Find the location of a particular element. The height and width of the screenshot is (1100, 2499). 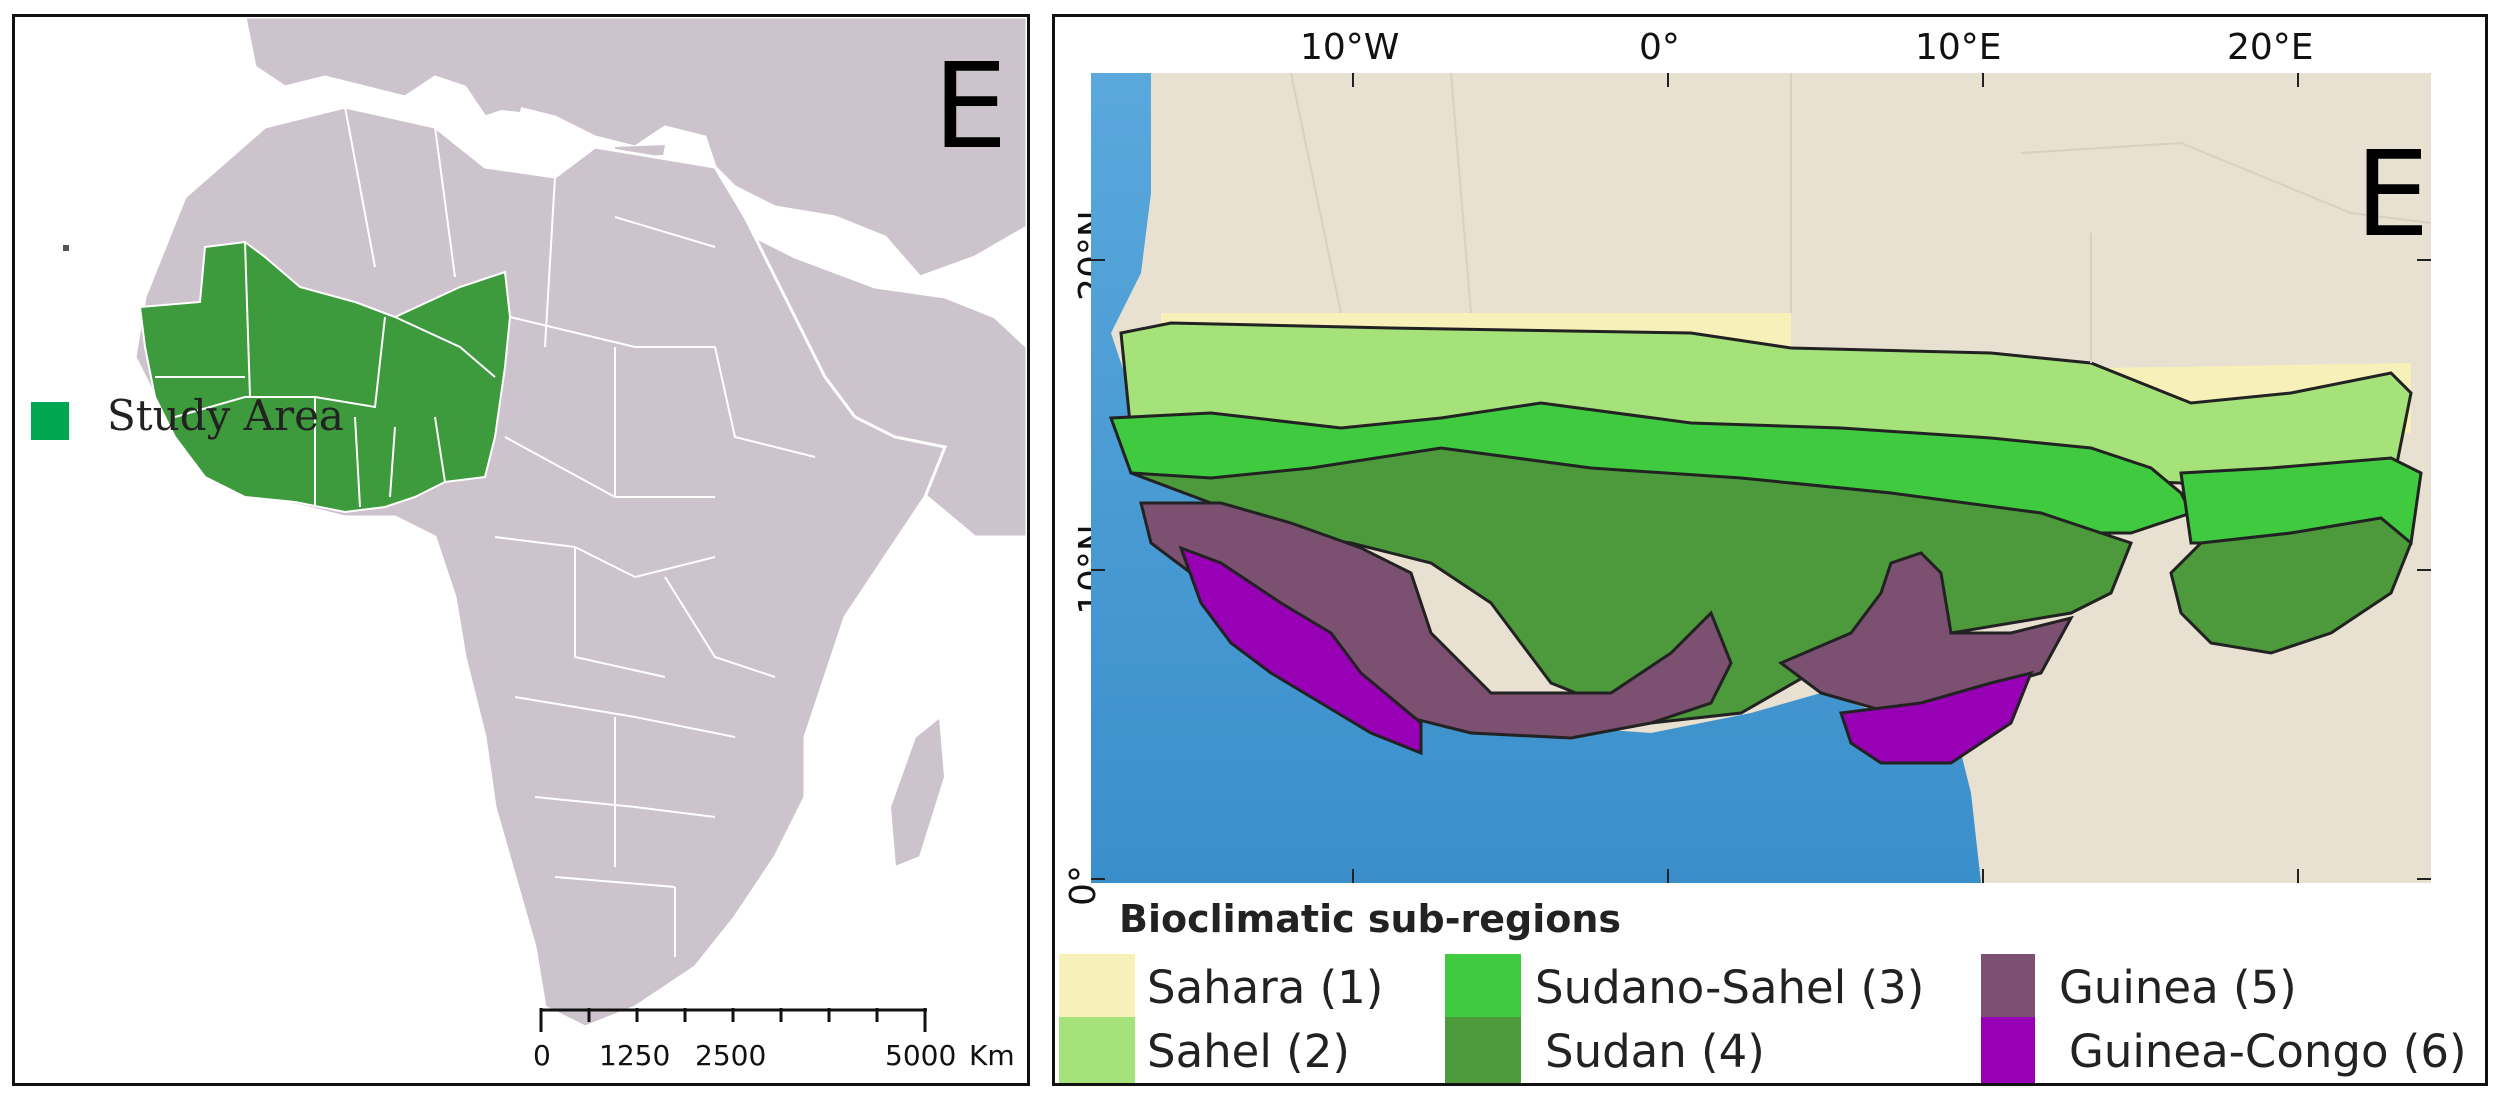

label-guinea-congo: Guinea-Congo (6) is located at coordinates (2268, 1051).